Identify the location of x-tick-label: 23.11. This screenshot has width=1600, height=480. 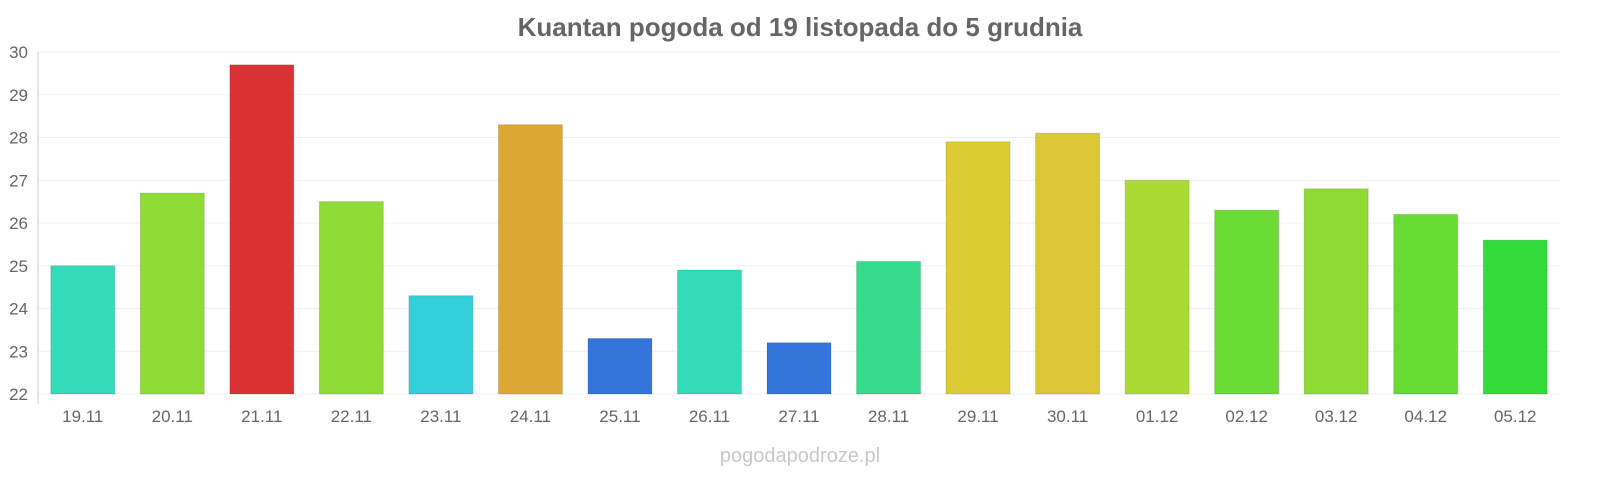
(440, 416).